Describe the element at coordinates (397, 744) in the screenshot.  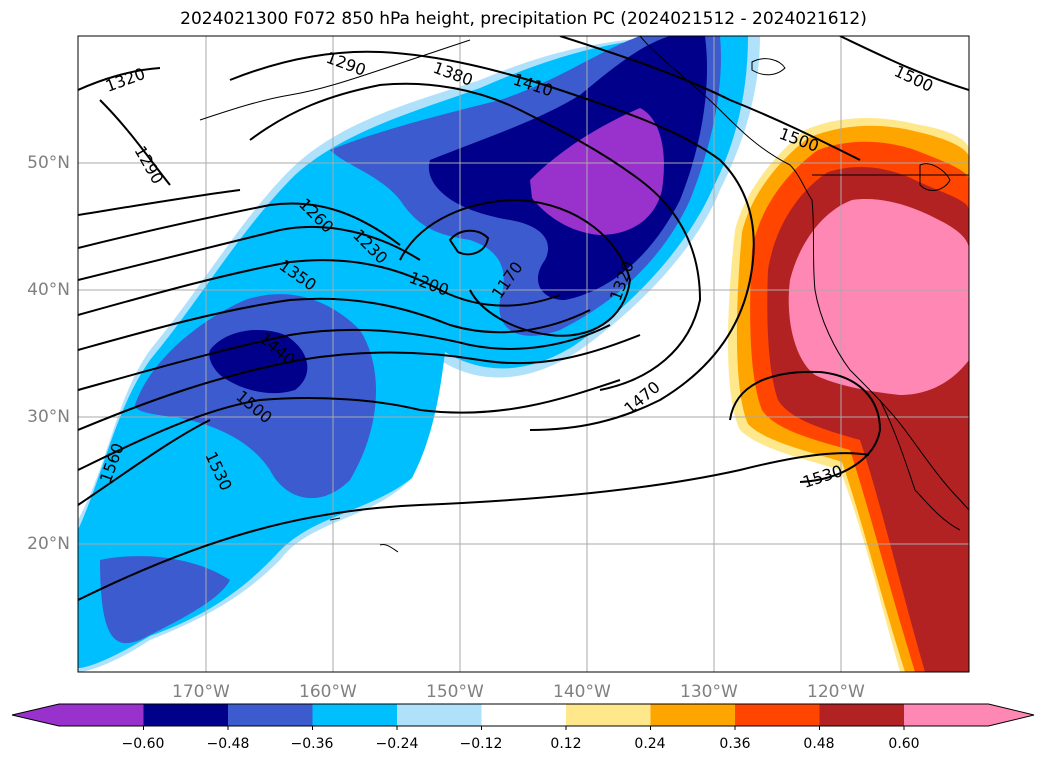
I see `colorbar-tick-label: −0.24` at that location.